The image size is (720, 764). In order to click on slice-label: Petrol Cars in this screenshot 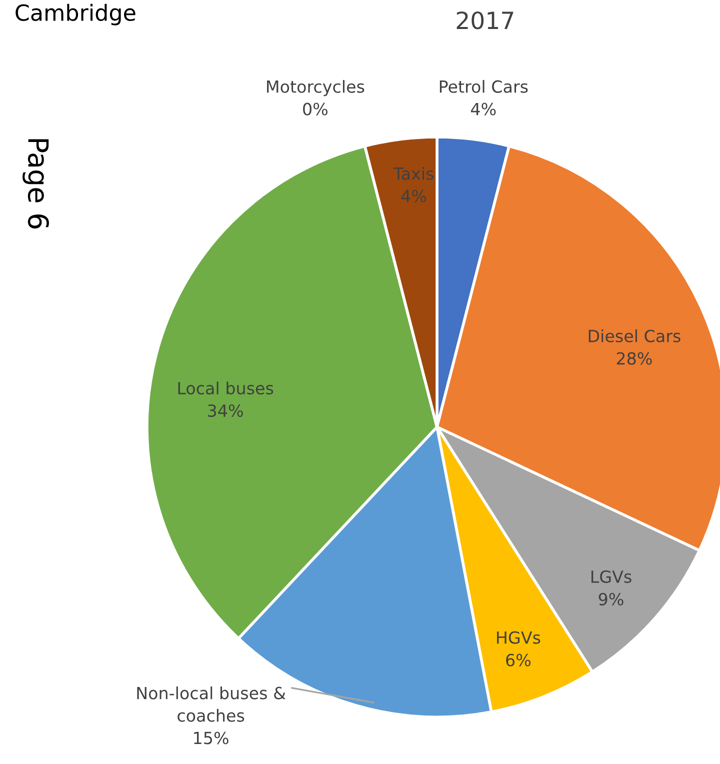, I will do `click(484, 86)`.